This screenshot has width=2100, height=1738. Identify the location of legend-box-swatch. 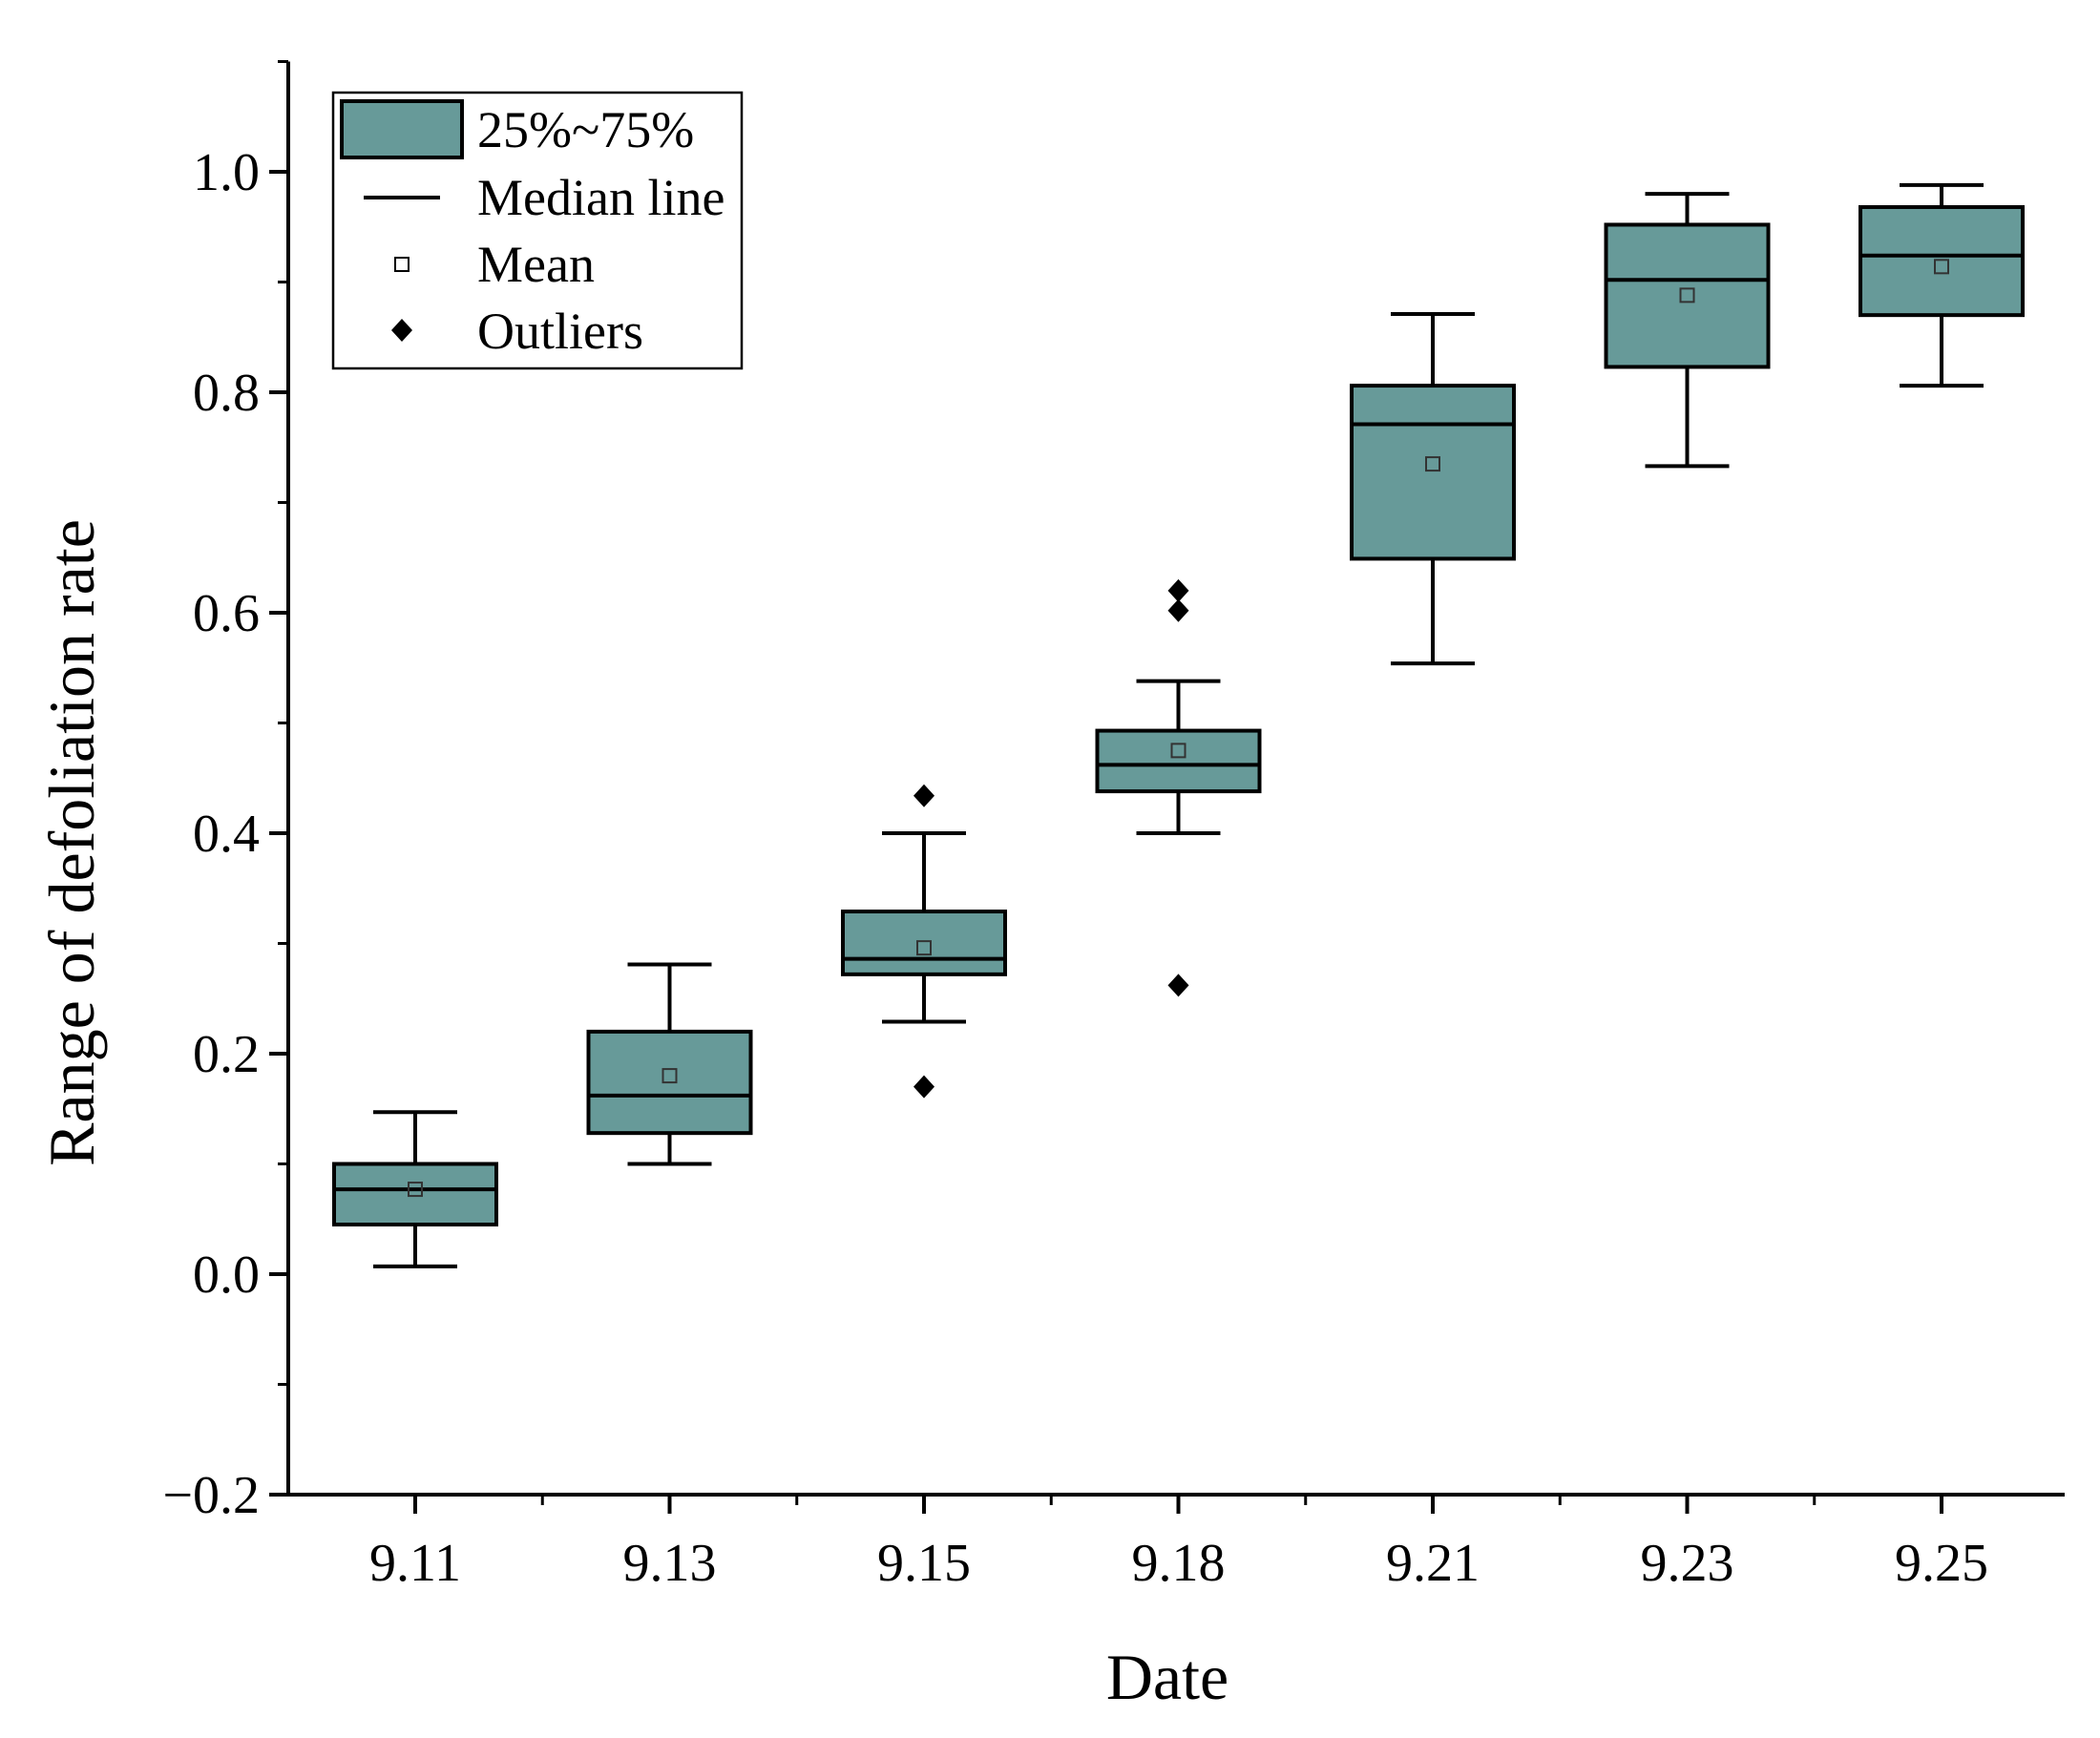
(402, 129).